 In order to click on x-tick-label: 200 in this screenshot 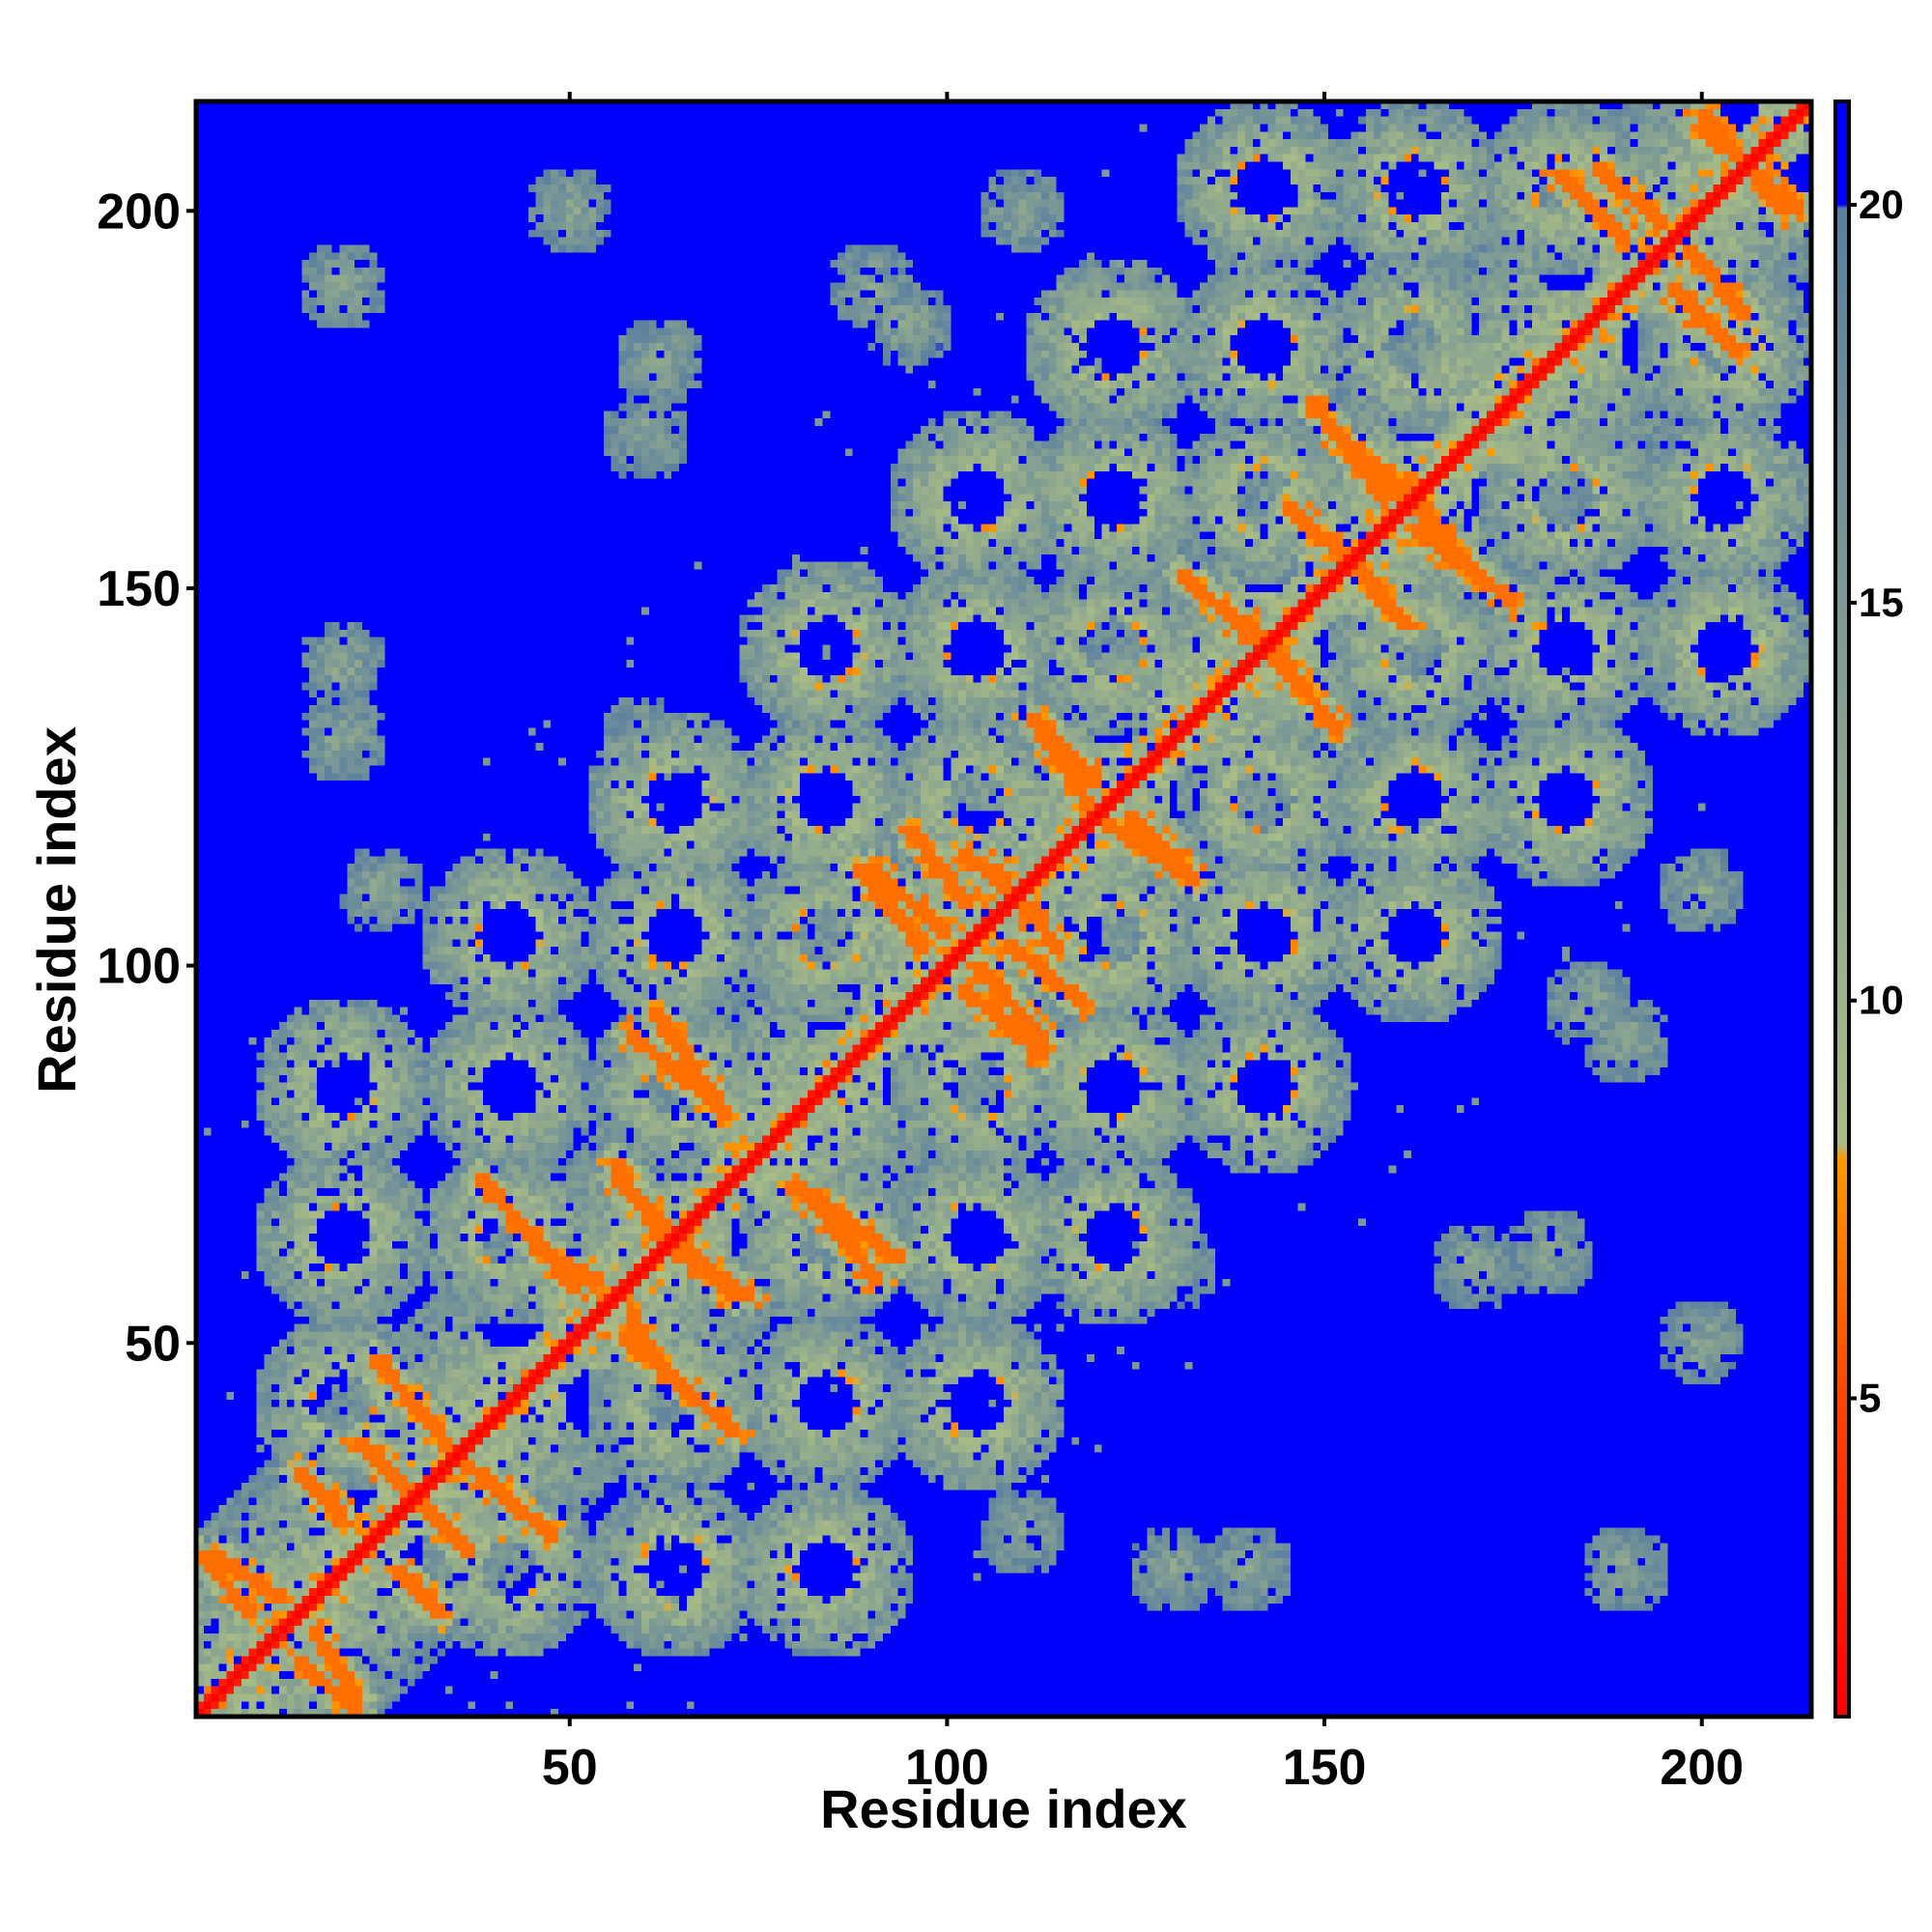, I will do `click(1702, 1768)`.